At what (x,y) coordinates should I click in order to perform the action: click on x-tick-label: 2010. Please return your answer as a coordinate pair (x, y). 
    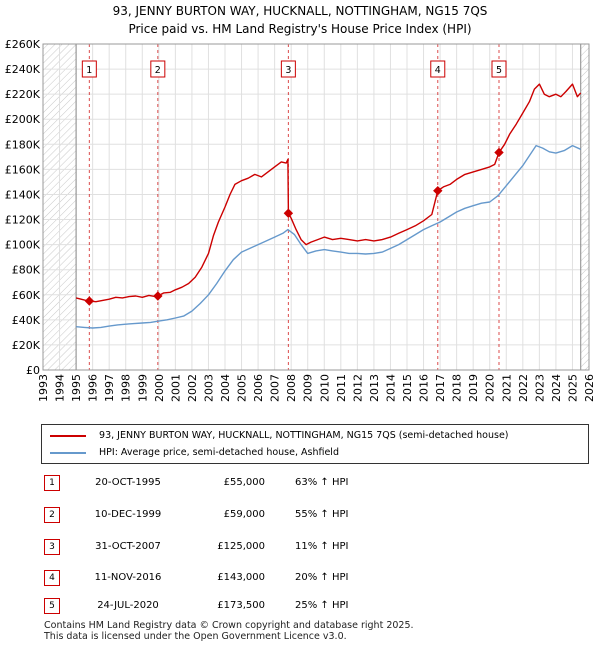
    Looking at the image, I should click on (324, 388).